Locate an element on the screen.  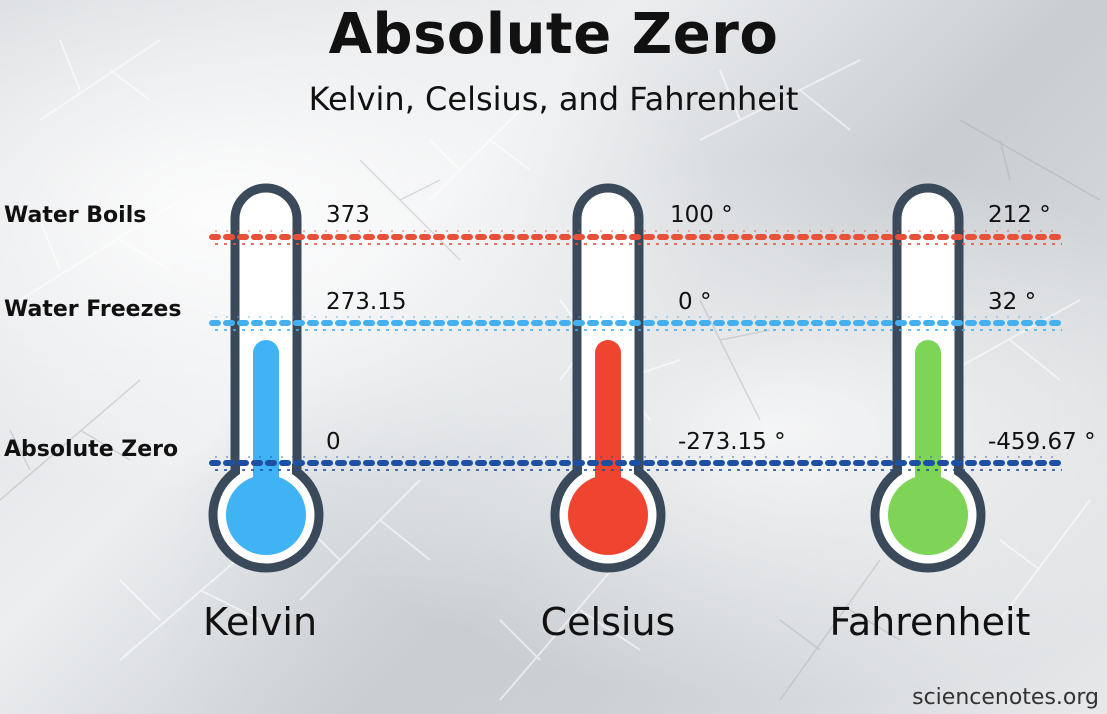
kelvin-liquid-column is located at coordinates (266, 425).